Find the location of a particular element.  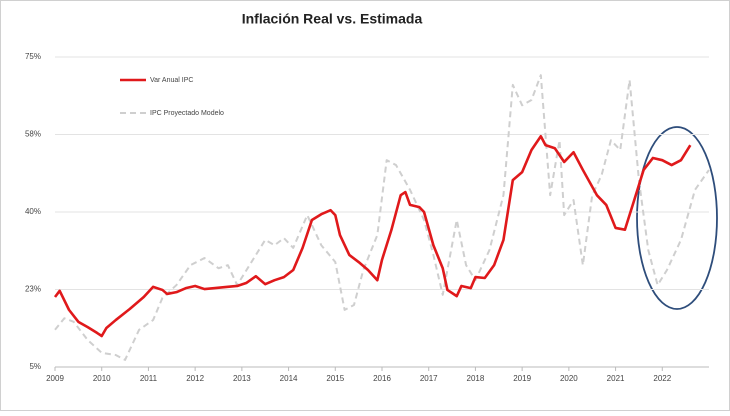

x-tick-label: 2012 is located at coordinates (195, 378).